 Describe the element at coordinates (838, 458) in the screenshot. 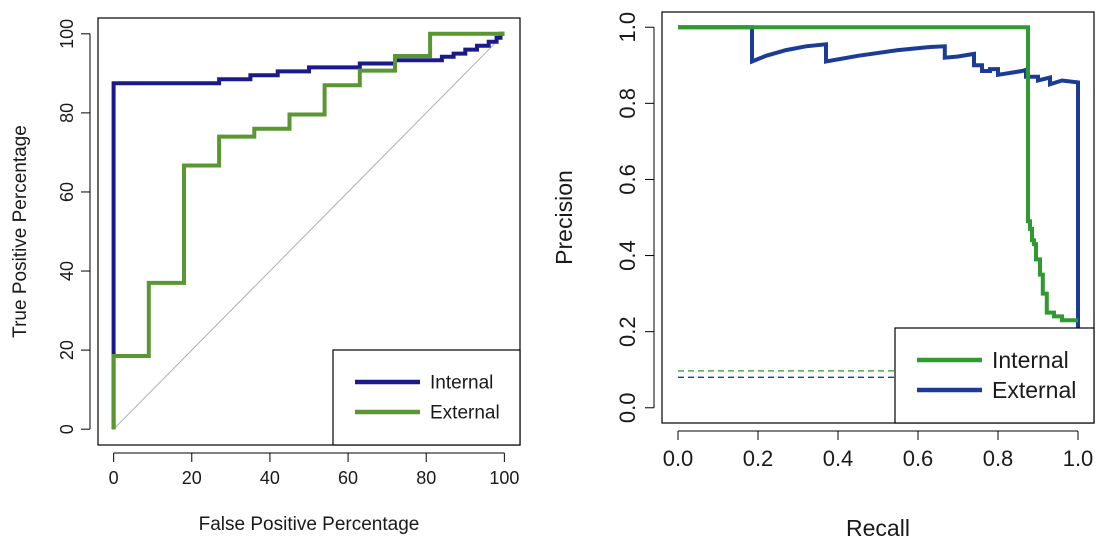

I see `x-tick-label: 0.4` at that location.